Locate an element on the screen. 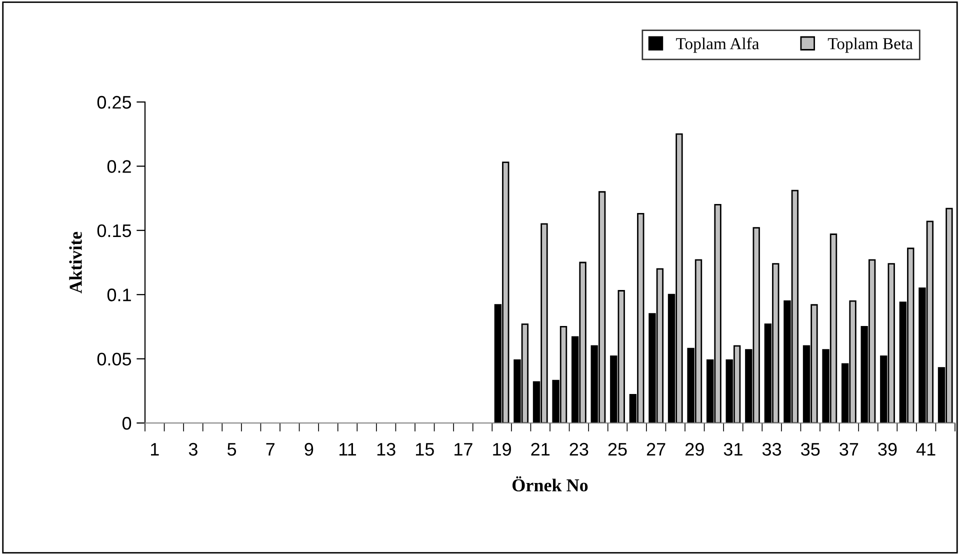  x-tick-label: 5 is located at coordinates (231, 449).